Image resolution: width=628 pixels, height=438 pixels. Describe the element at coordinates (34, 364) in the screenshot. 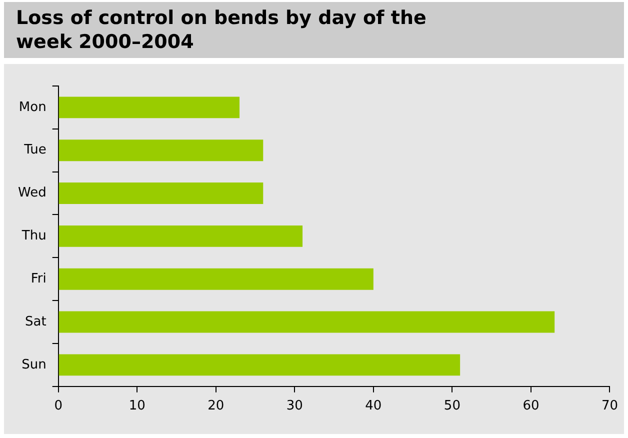

I see `y-tick-label: Sun` at that location.